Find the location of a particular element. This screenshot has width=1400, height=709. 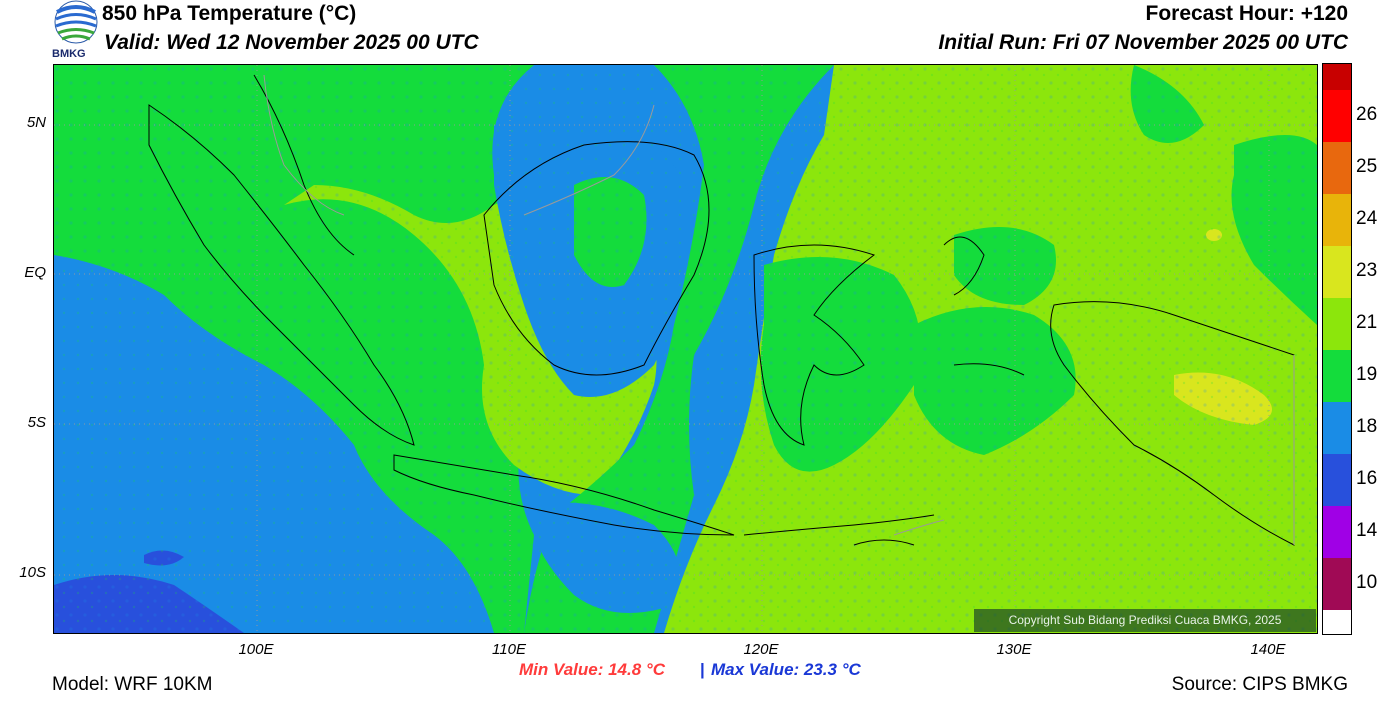

colorbar-label: 23 is located at coordinates (1367, 270).